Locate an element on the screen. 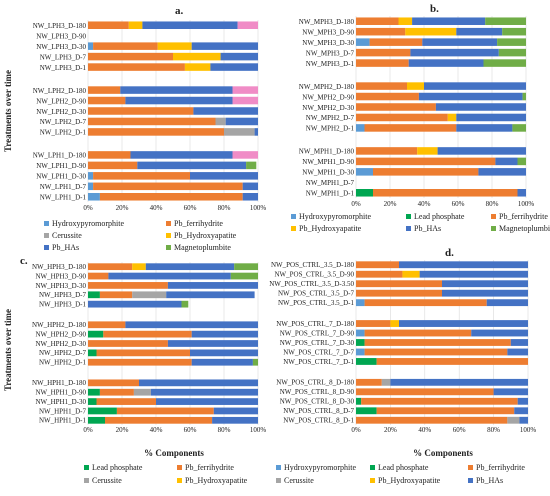 The height and width of the screenshot is (496, 550). category-label: NW_MPH2_D-90 is located at coordinates (328, 97).